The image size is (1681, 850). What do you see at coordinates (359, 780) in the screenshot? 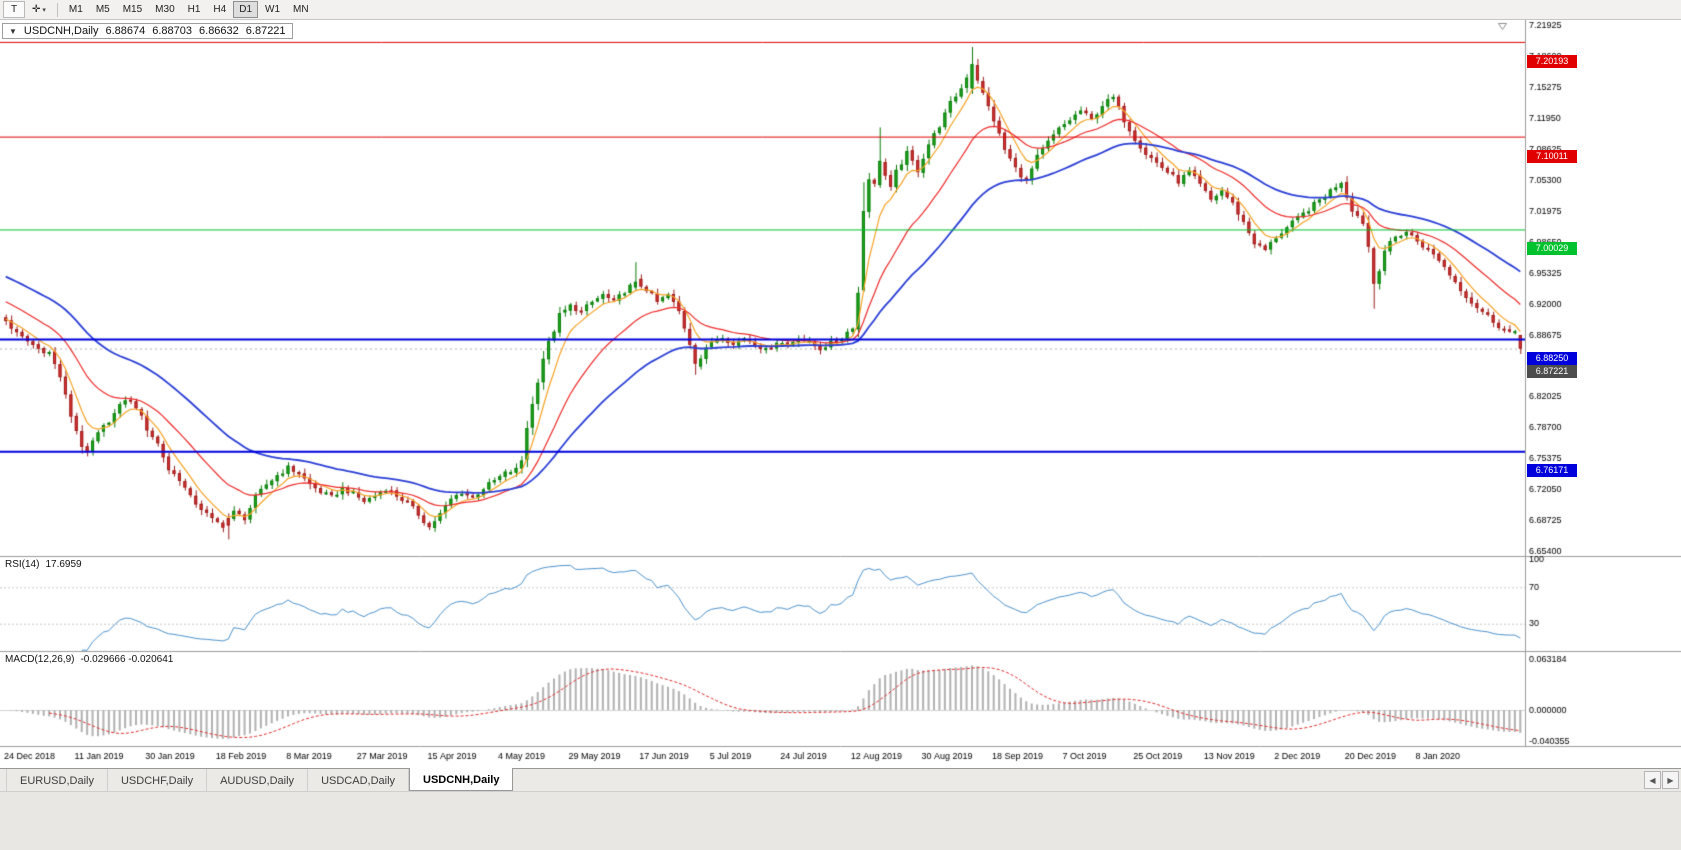
I see `tab-usdcad-daily: USDCAD,Daily` at bounding box center [359, 780].